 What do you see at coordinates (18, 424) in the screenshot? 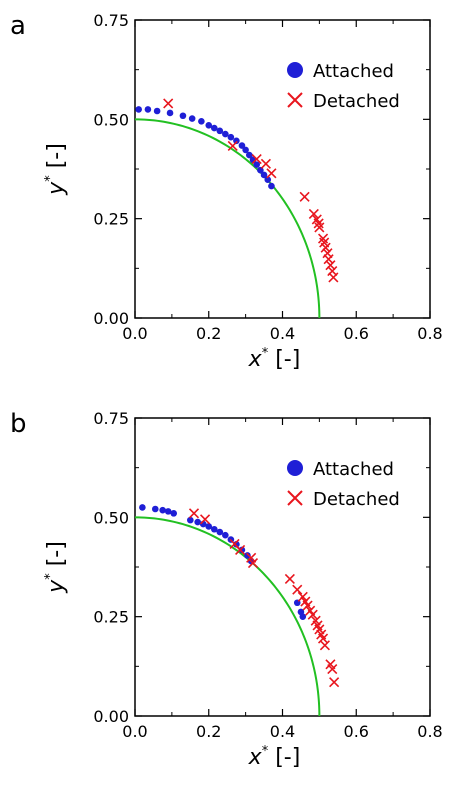
I see `panel-label: b` at bounding box center [18, 424].